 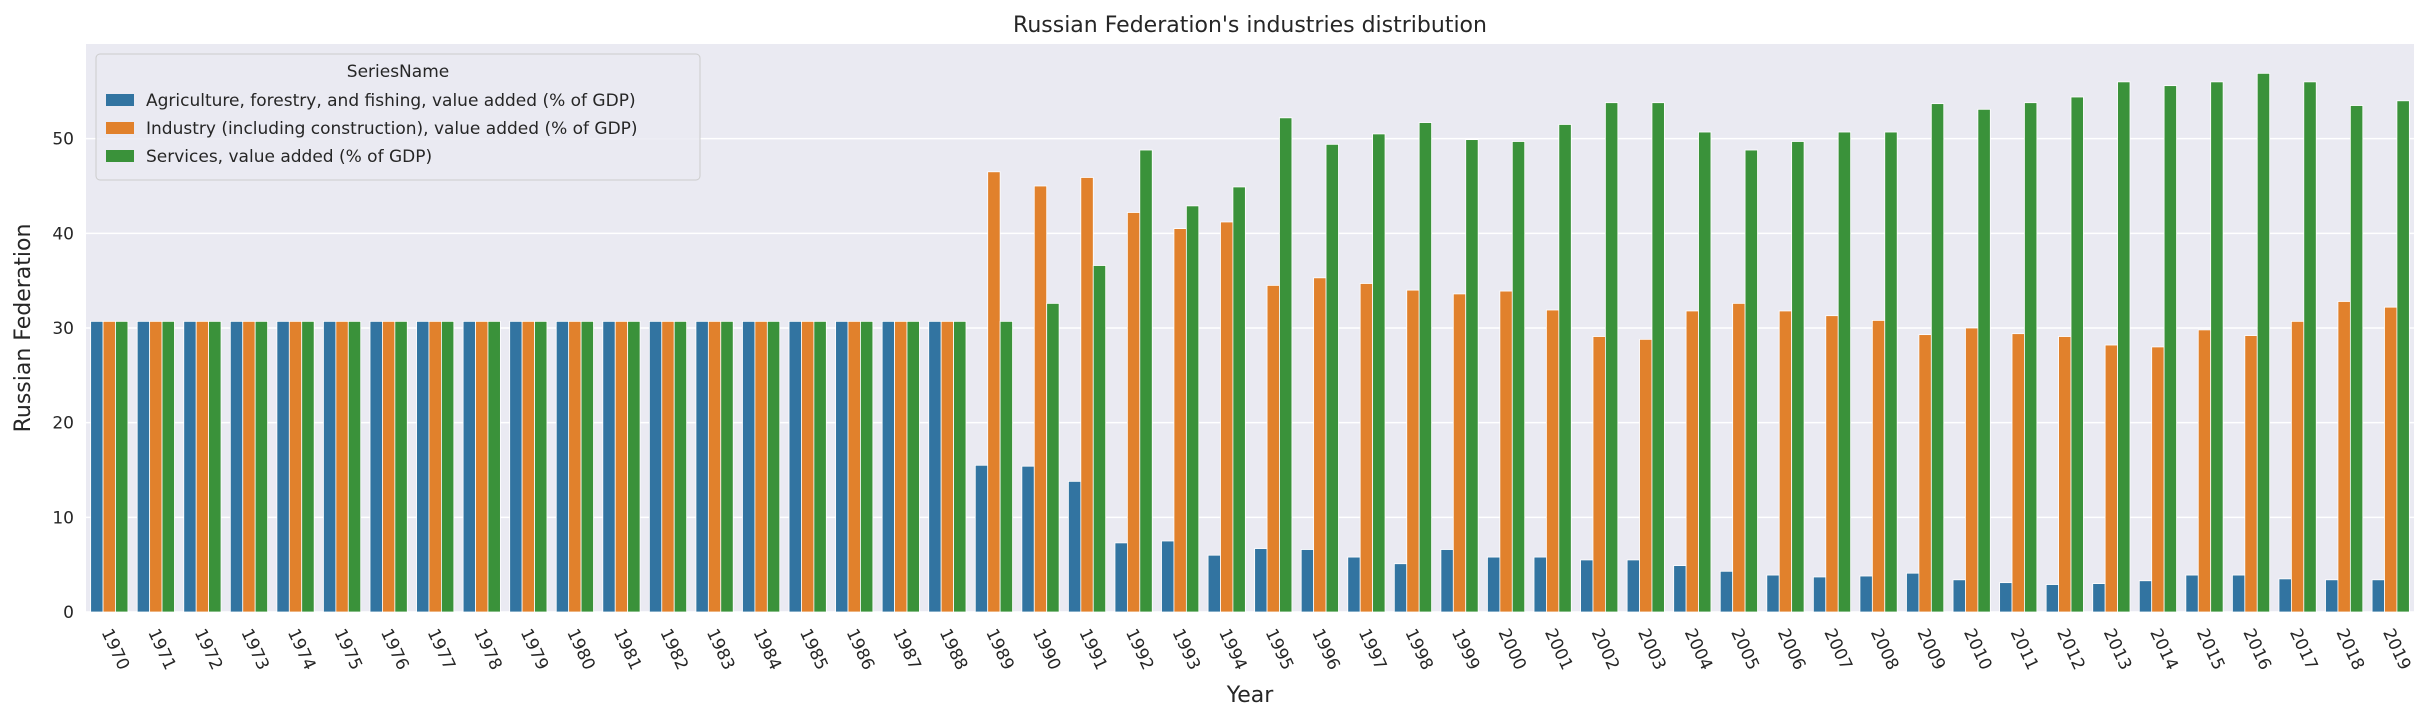 I want to click on legend-box, so click(x=398, y=117).